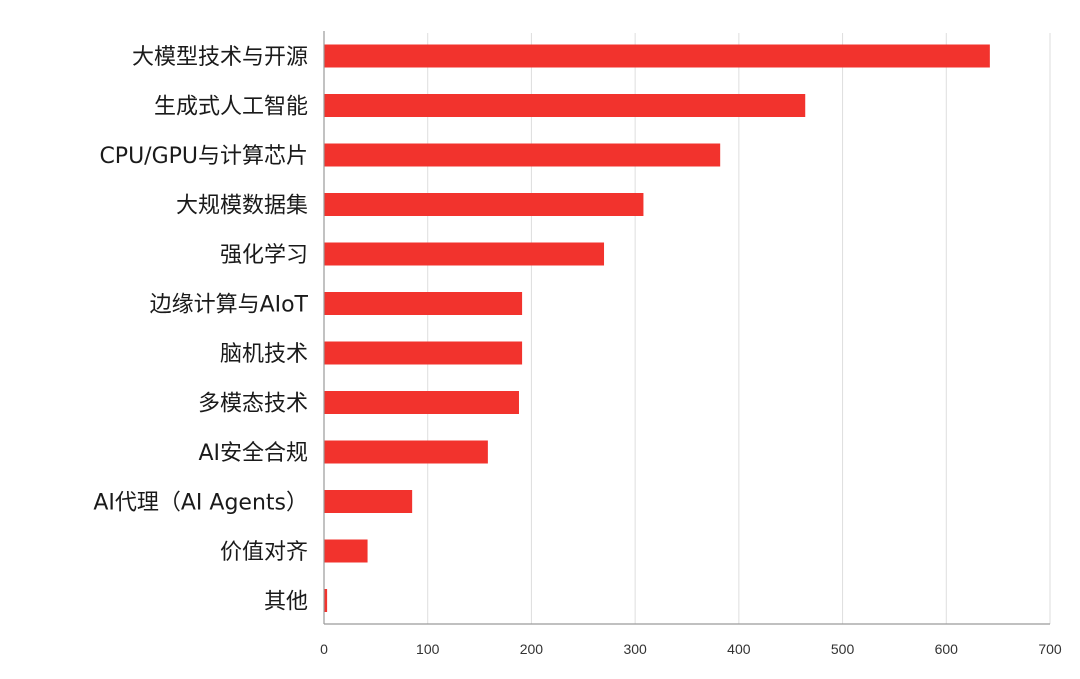 This screenshot has width=1080, height=679. What do you see at coordinates (253, 453) in the screenshot?
I see `category-label: AI安全合规` at bounding box center [253, 453].